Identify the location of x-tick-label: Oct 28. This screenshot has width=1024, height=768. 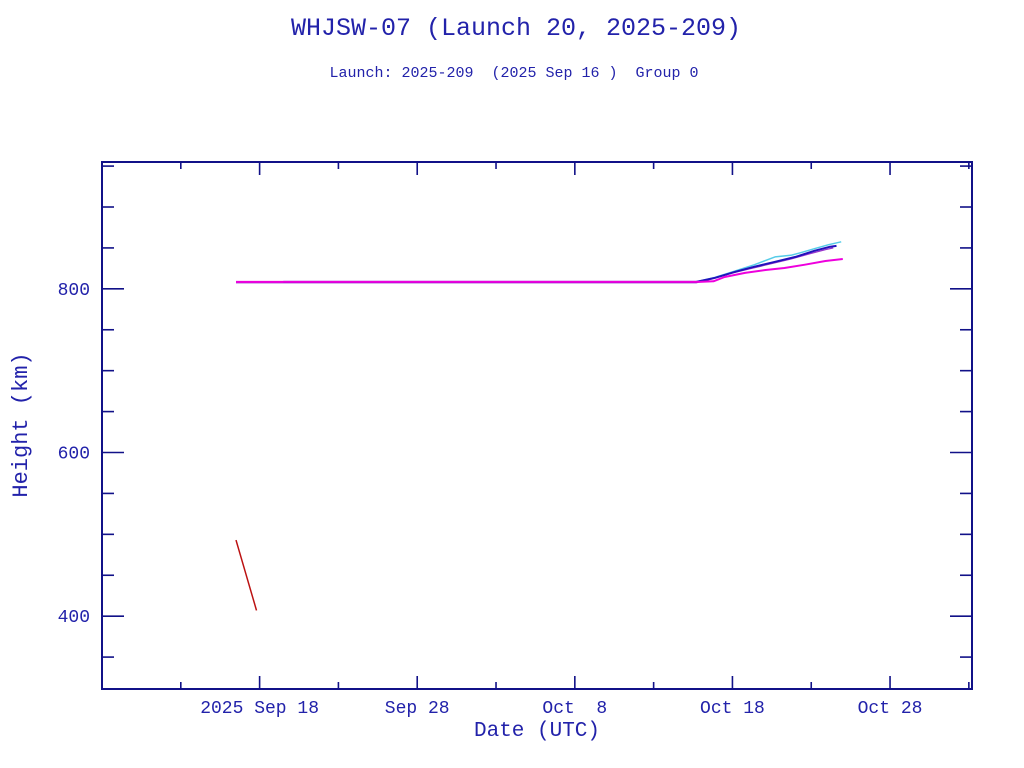
(890, 709).